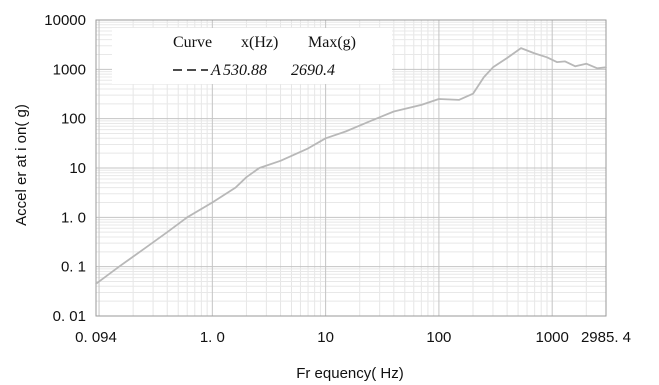  I want to click on legend-header-x: x(Hz), so click(259, 42).